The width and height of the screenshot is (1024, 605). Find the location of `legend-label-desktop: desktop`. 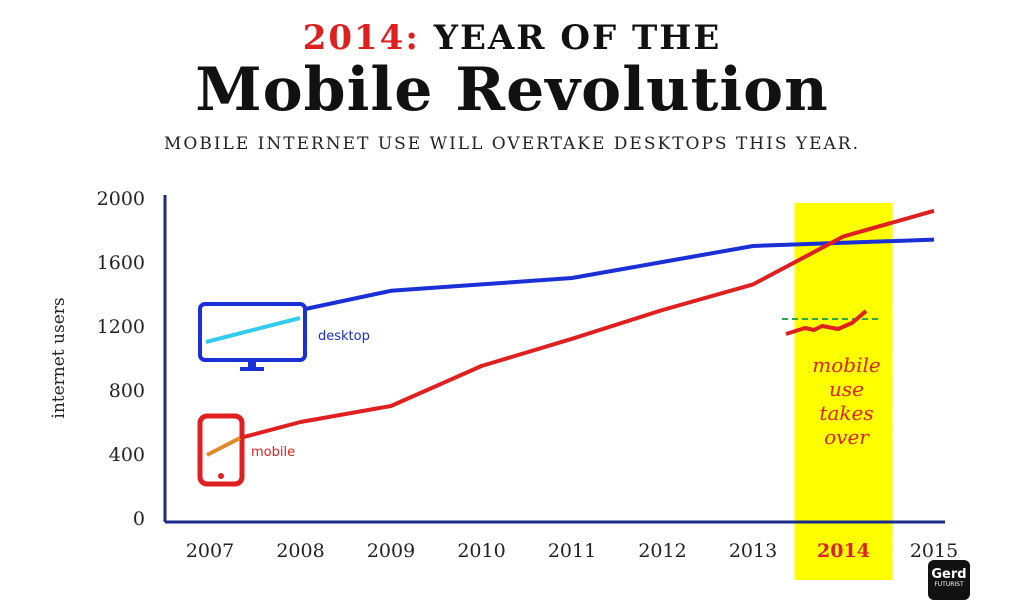

legend-label-desktop: desktop is located at coordinates (344, 336).